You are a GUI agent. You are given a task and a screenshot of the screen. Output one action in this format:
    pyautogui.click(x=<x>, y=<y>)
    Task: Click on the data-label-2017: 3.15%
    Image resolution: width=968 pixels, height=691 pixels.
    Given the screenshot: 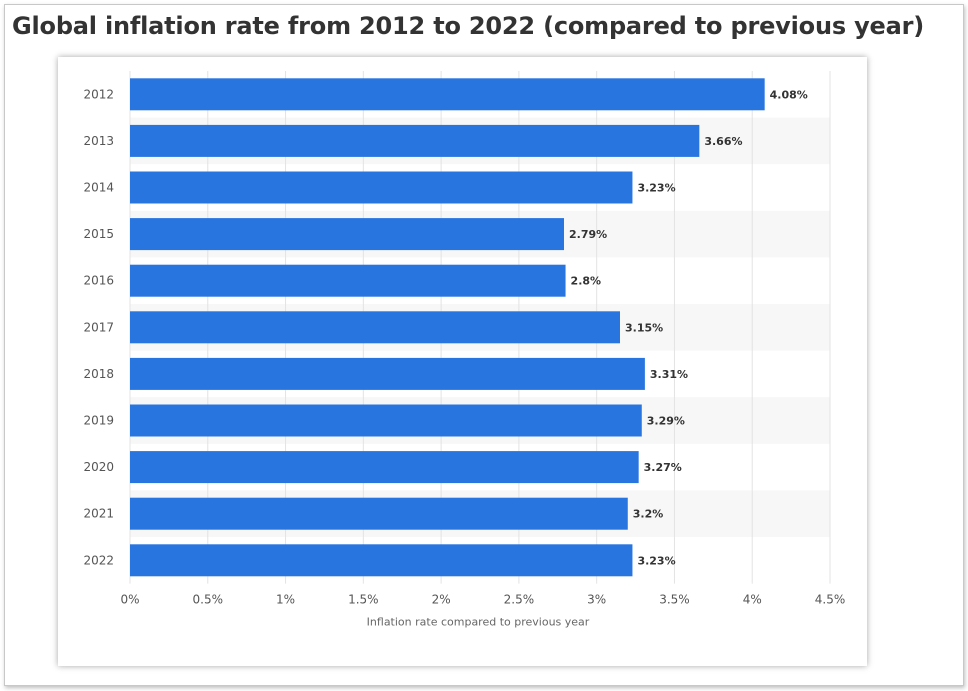 What is the action you would take?
    pyautogui.click(x=644, y=327)
    